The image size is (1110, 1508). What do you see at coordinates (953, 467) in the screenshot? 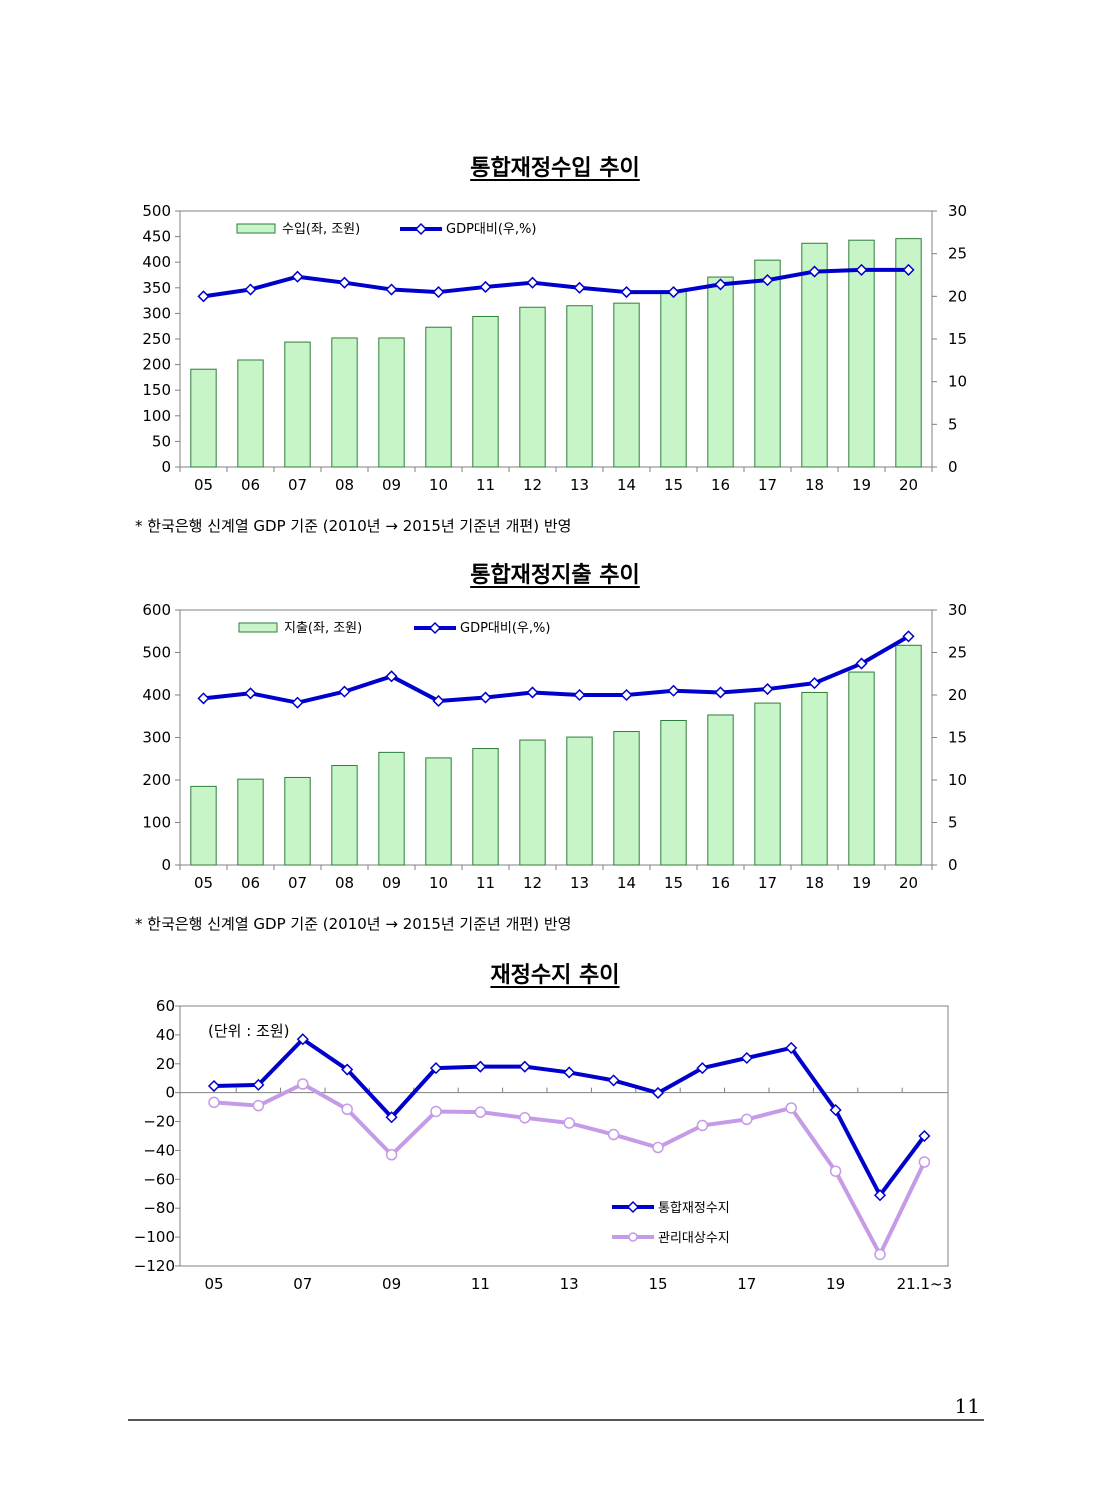
I see `y2-tick-label: 0` at bounding box center [953, 467].